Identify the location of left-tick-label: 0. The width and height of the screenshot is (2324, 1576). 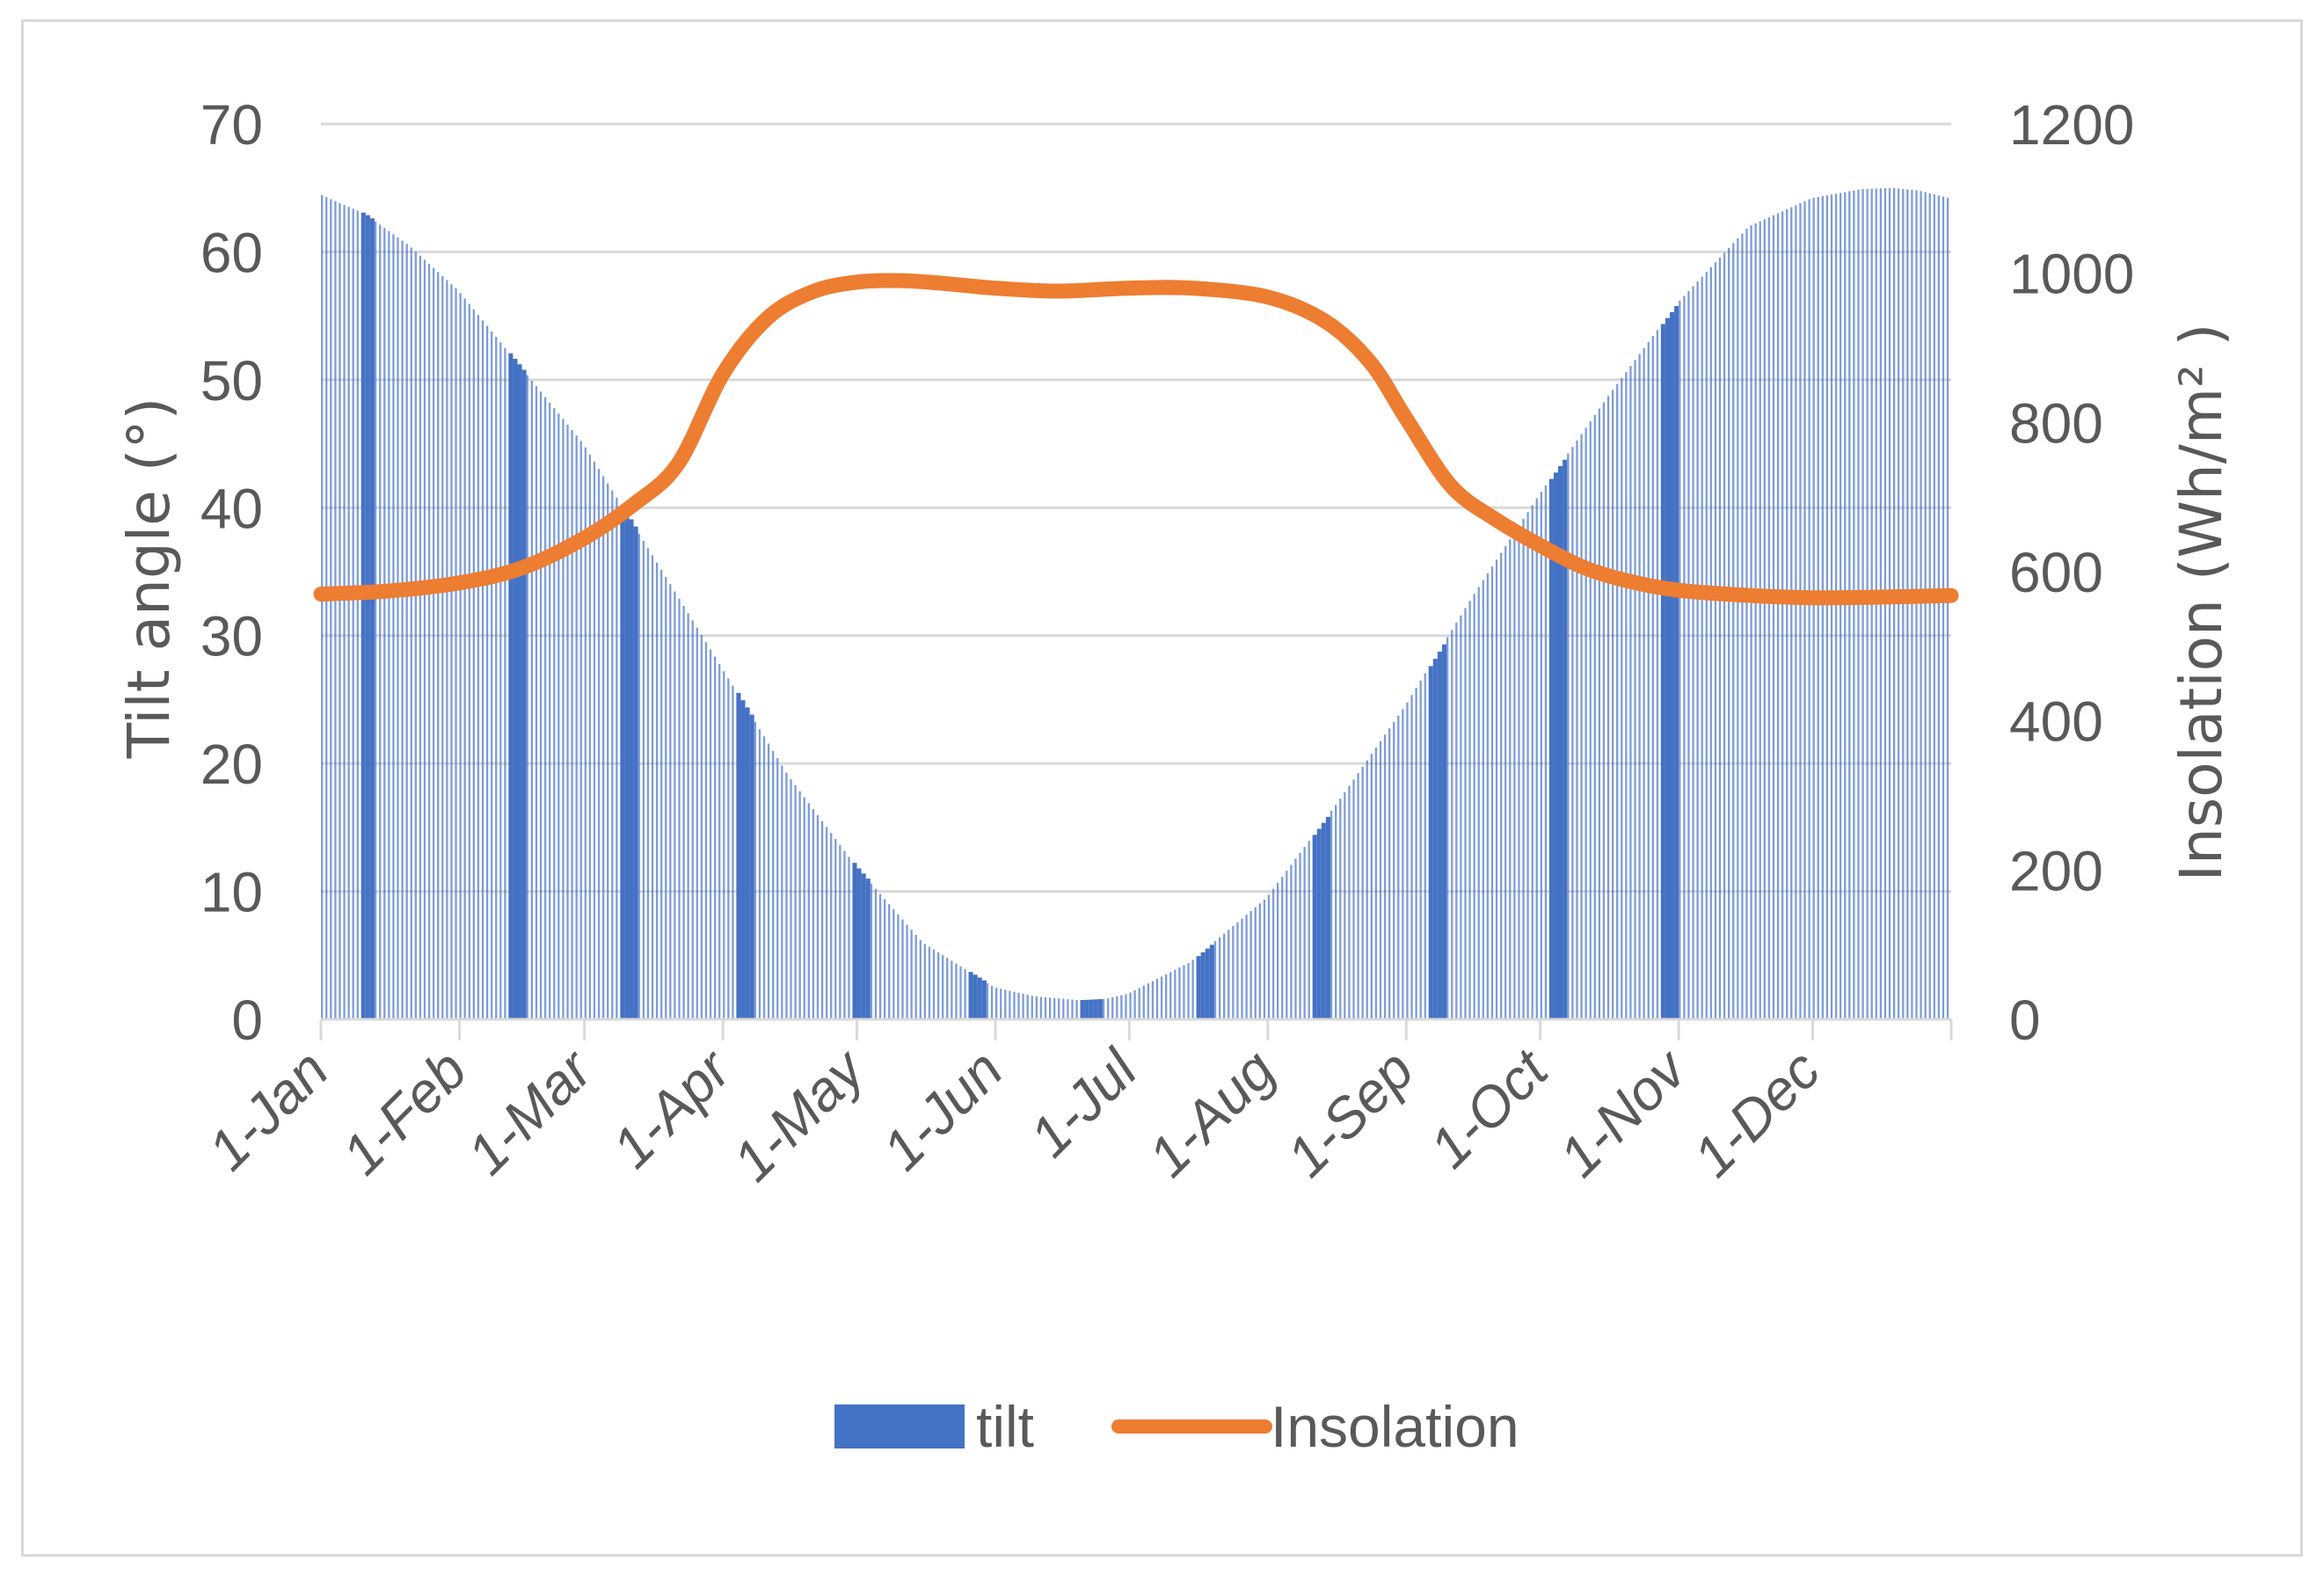
(247, 1021).